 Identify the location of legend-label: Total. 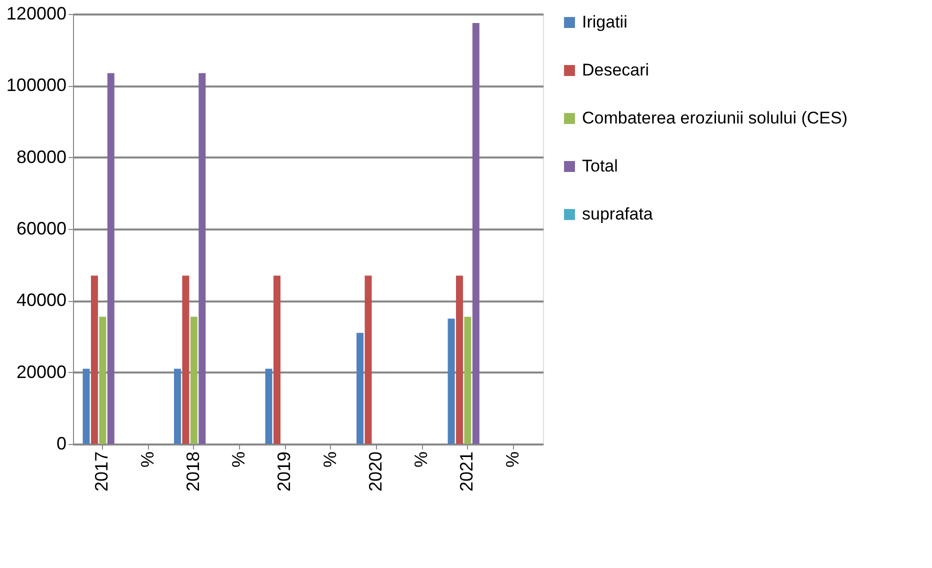
(600, 166).